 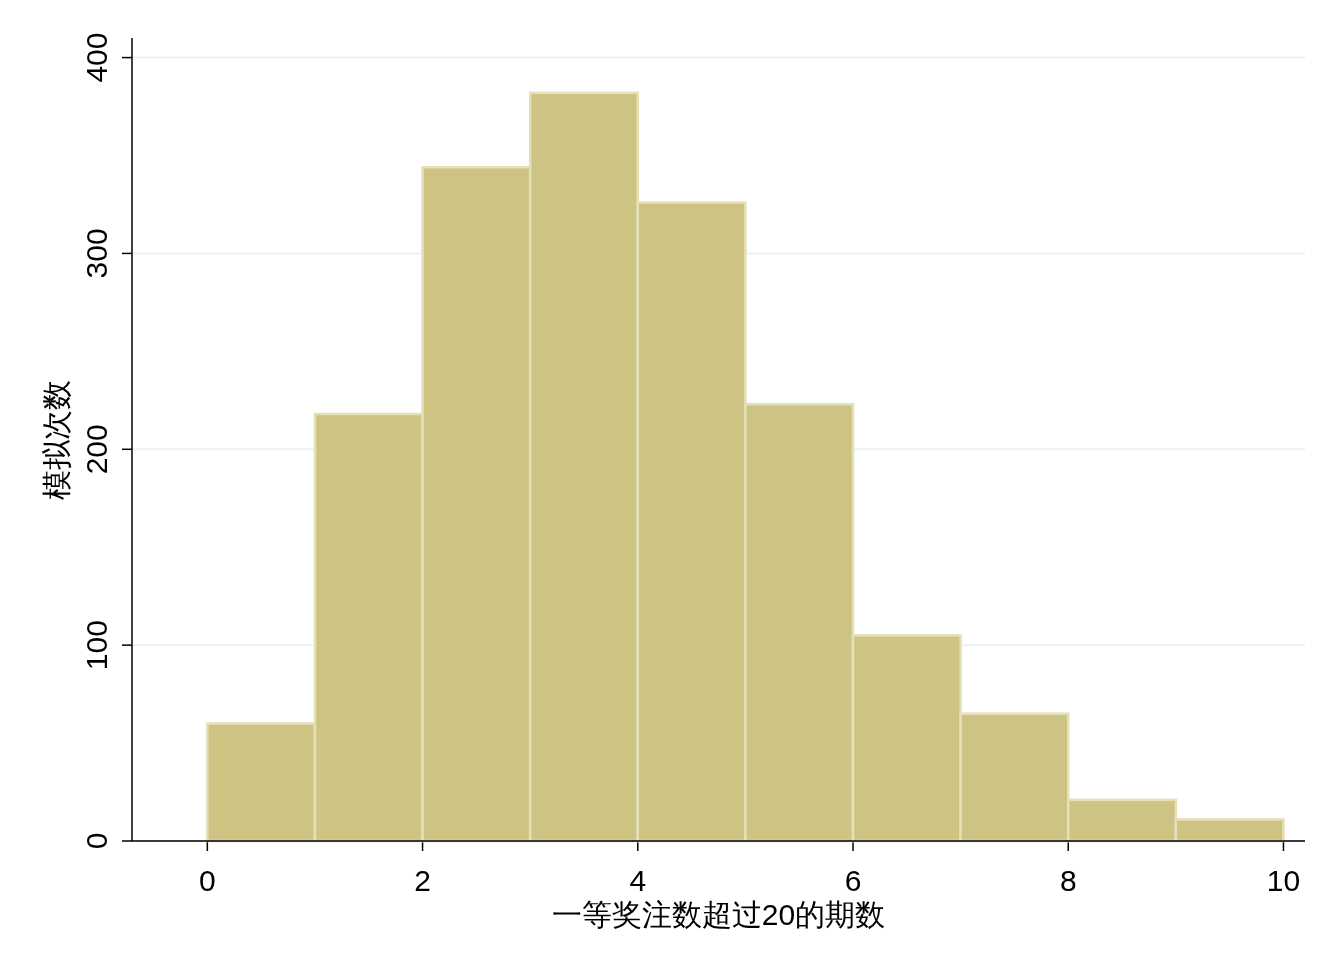 I want to click on x-tick-label: 6, so click(x=853, y=880).